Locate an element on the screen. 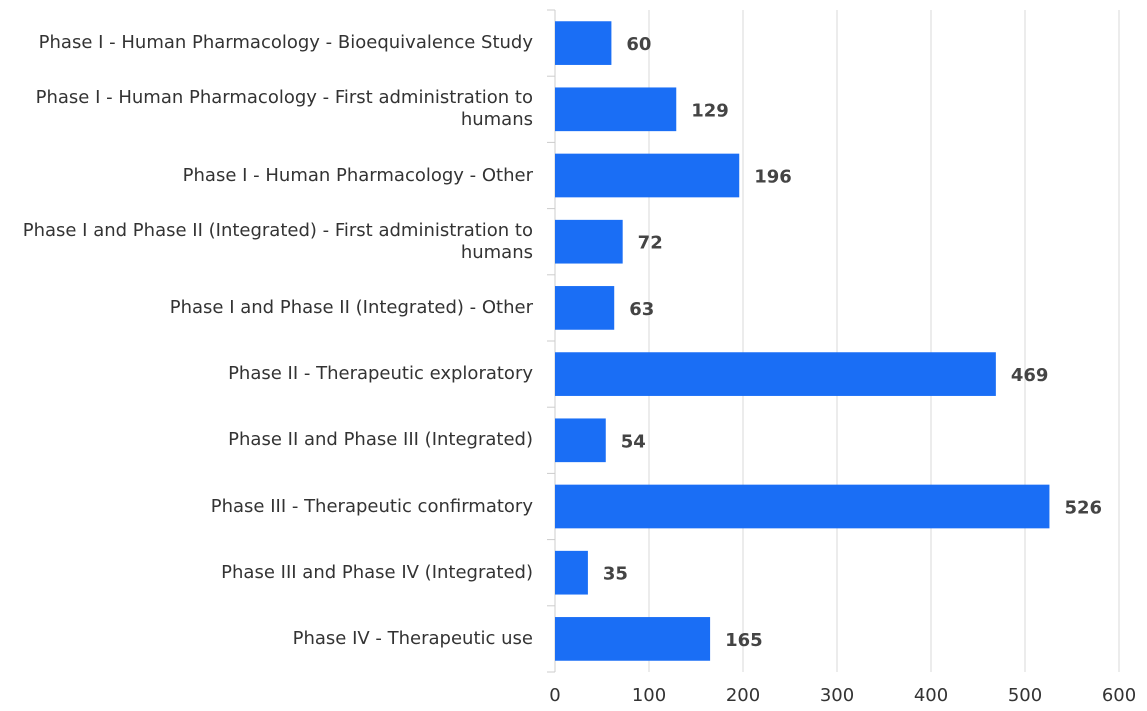 The width and height of the screenshot is (1147, 711). x-tick-label: 600 is located at coordinates (1119, 695).